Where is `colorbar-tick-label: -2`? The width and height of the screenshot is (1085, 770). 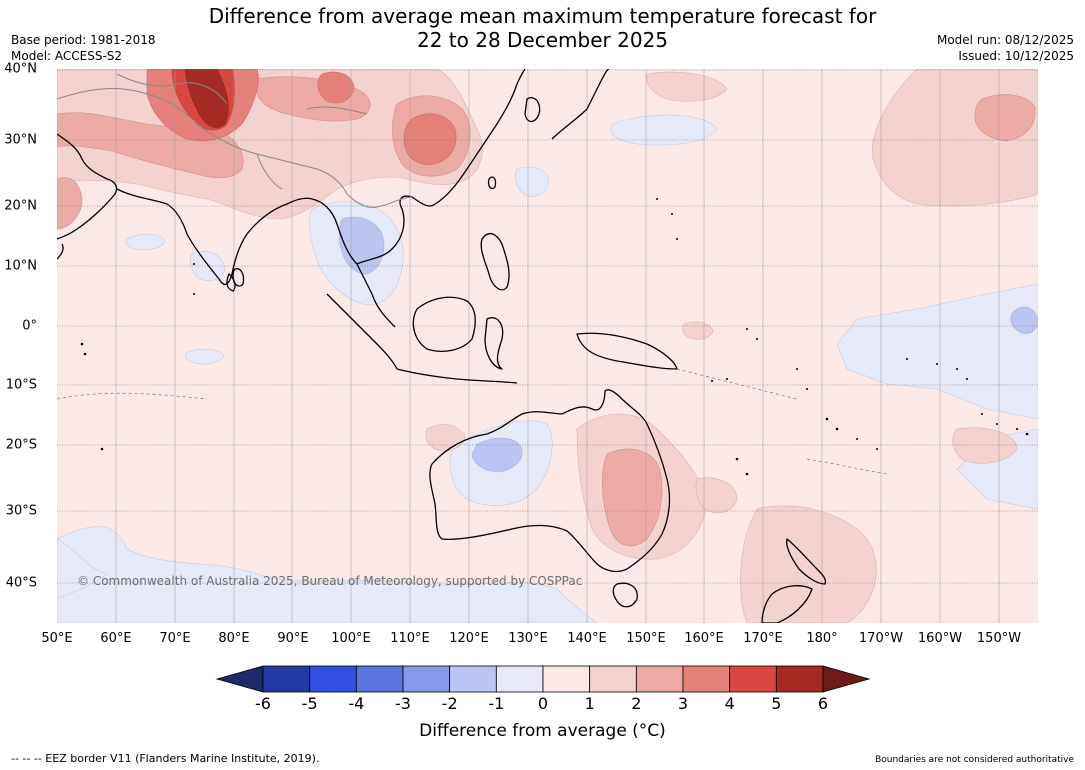
colorbar-tick-label: -2 is located at coordinates (449, 703).